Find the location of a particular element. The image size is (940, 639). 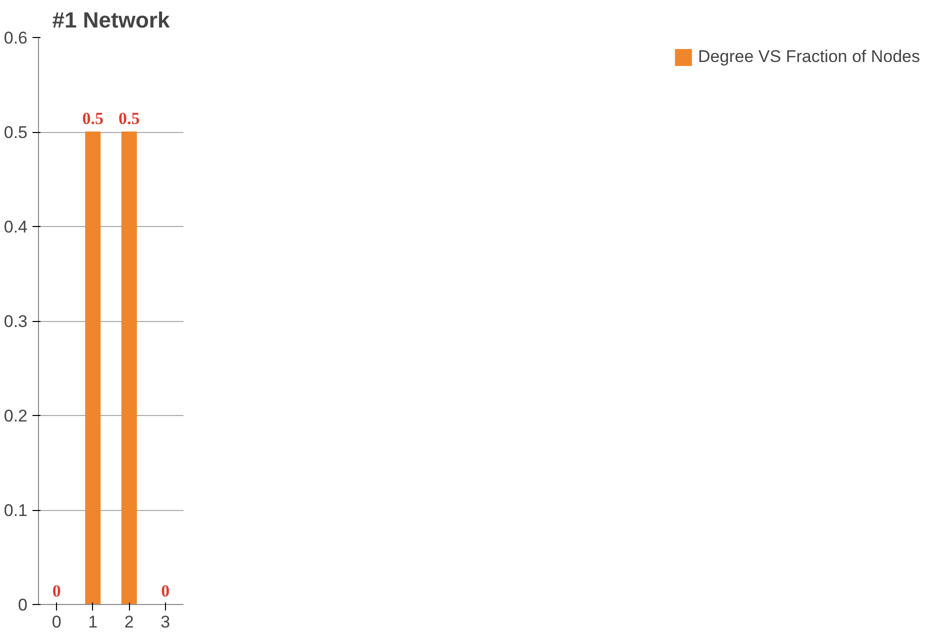

x-tick-label: 3 is located at coordinates (165, 622).